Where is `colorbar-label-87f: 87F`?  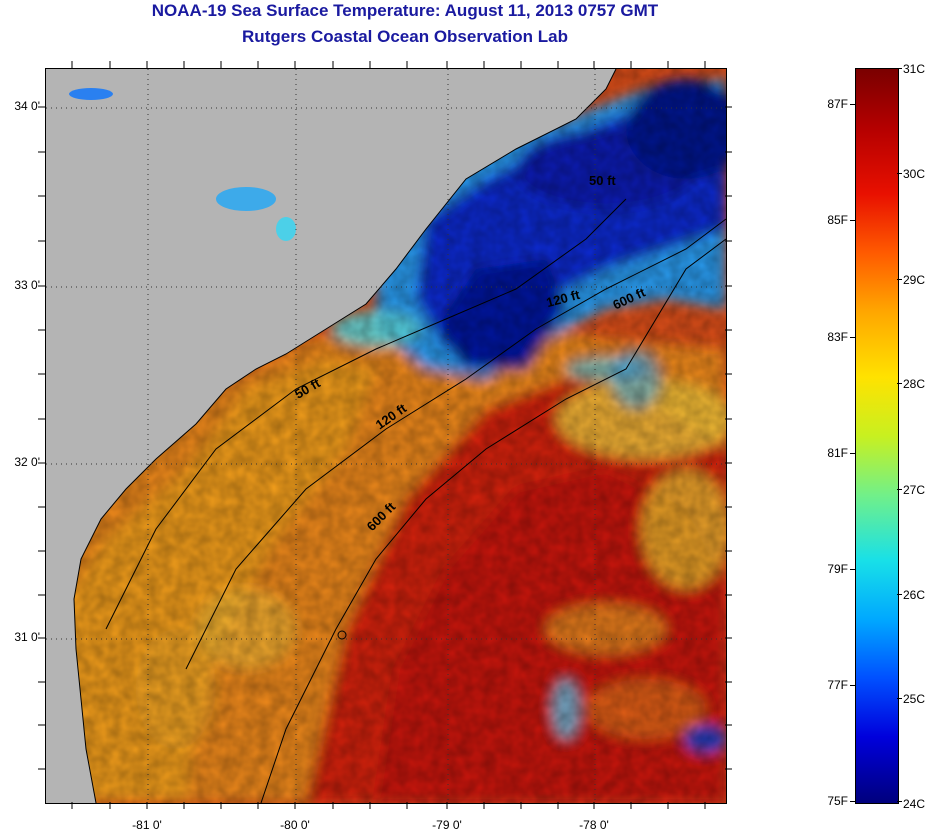
colorbar-label-87f: 87F is located at coordinates (837, 104).